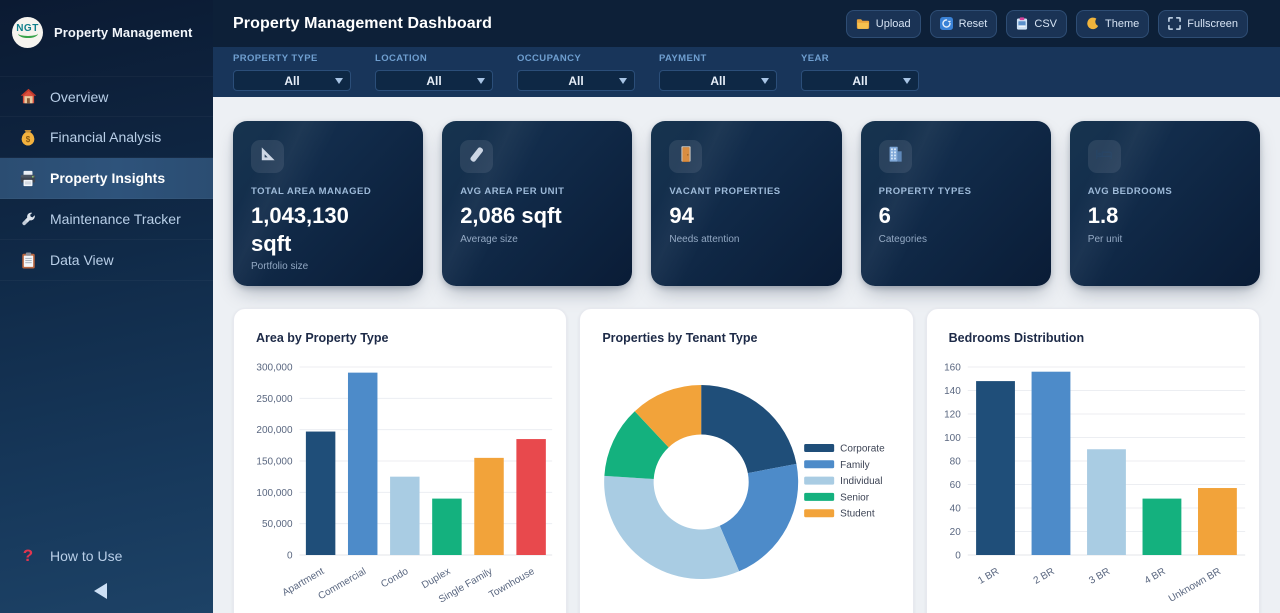 This screenshot has height=613, width=1280. Describe the element at coordinates (512, 191) in the screenshot. I see `kpi-label: AVG AREA PER UNIT` at that location.